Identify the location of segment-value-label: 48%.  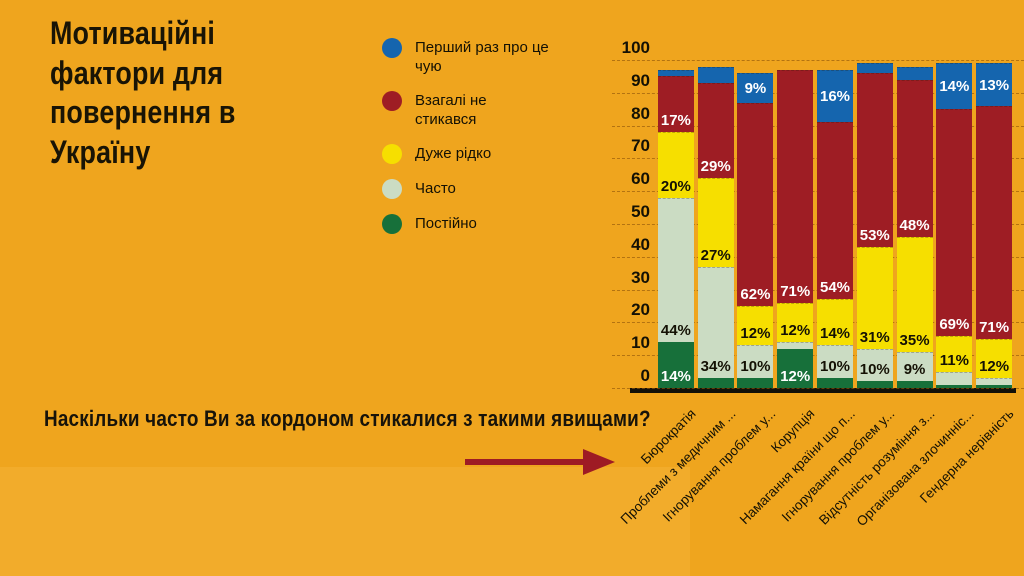
(914, 226).